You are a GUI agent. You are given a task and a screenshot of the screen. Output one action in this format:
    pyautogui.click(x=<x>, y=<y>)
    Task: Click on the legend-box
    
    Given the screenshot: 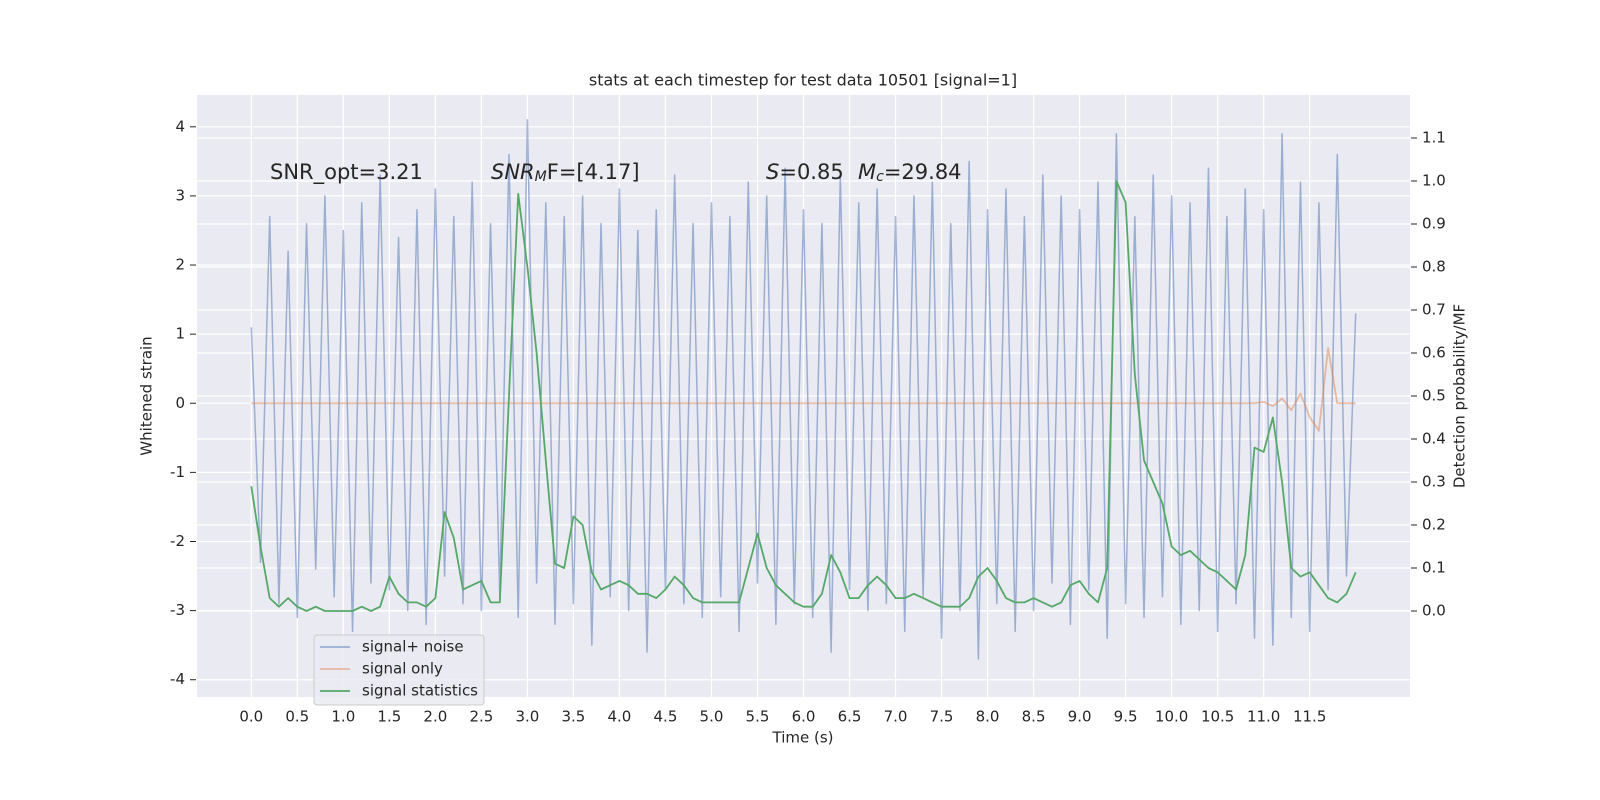 What is the action you would take?
    pyautogui.click(x=399, y=670)
    